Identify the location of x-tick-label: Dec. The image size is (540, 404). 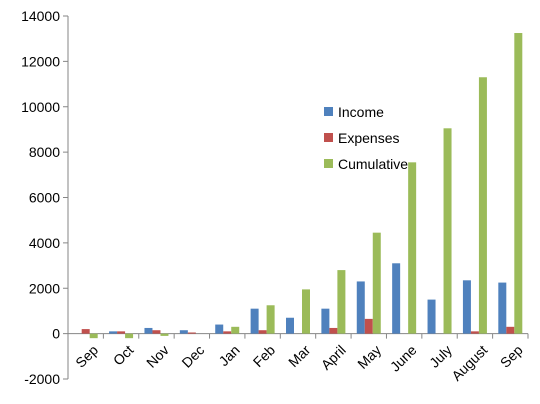
(192, 356).